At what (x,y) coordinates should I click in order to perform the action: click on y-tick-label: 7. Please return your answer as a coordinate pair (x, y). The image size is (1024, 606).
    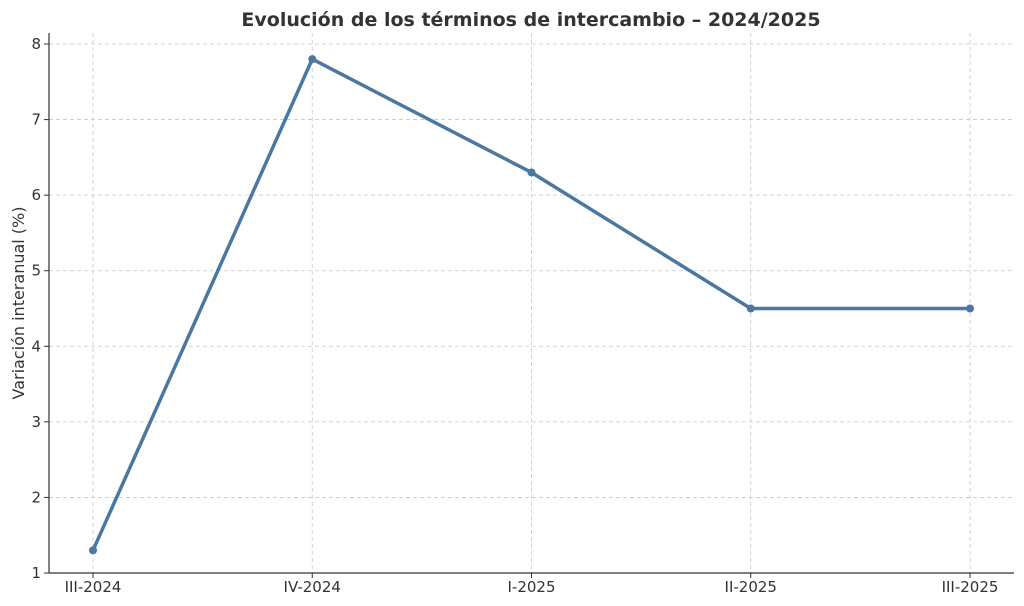
    Looking at the image, I should click on (36, 120).